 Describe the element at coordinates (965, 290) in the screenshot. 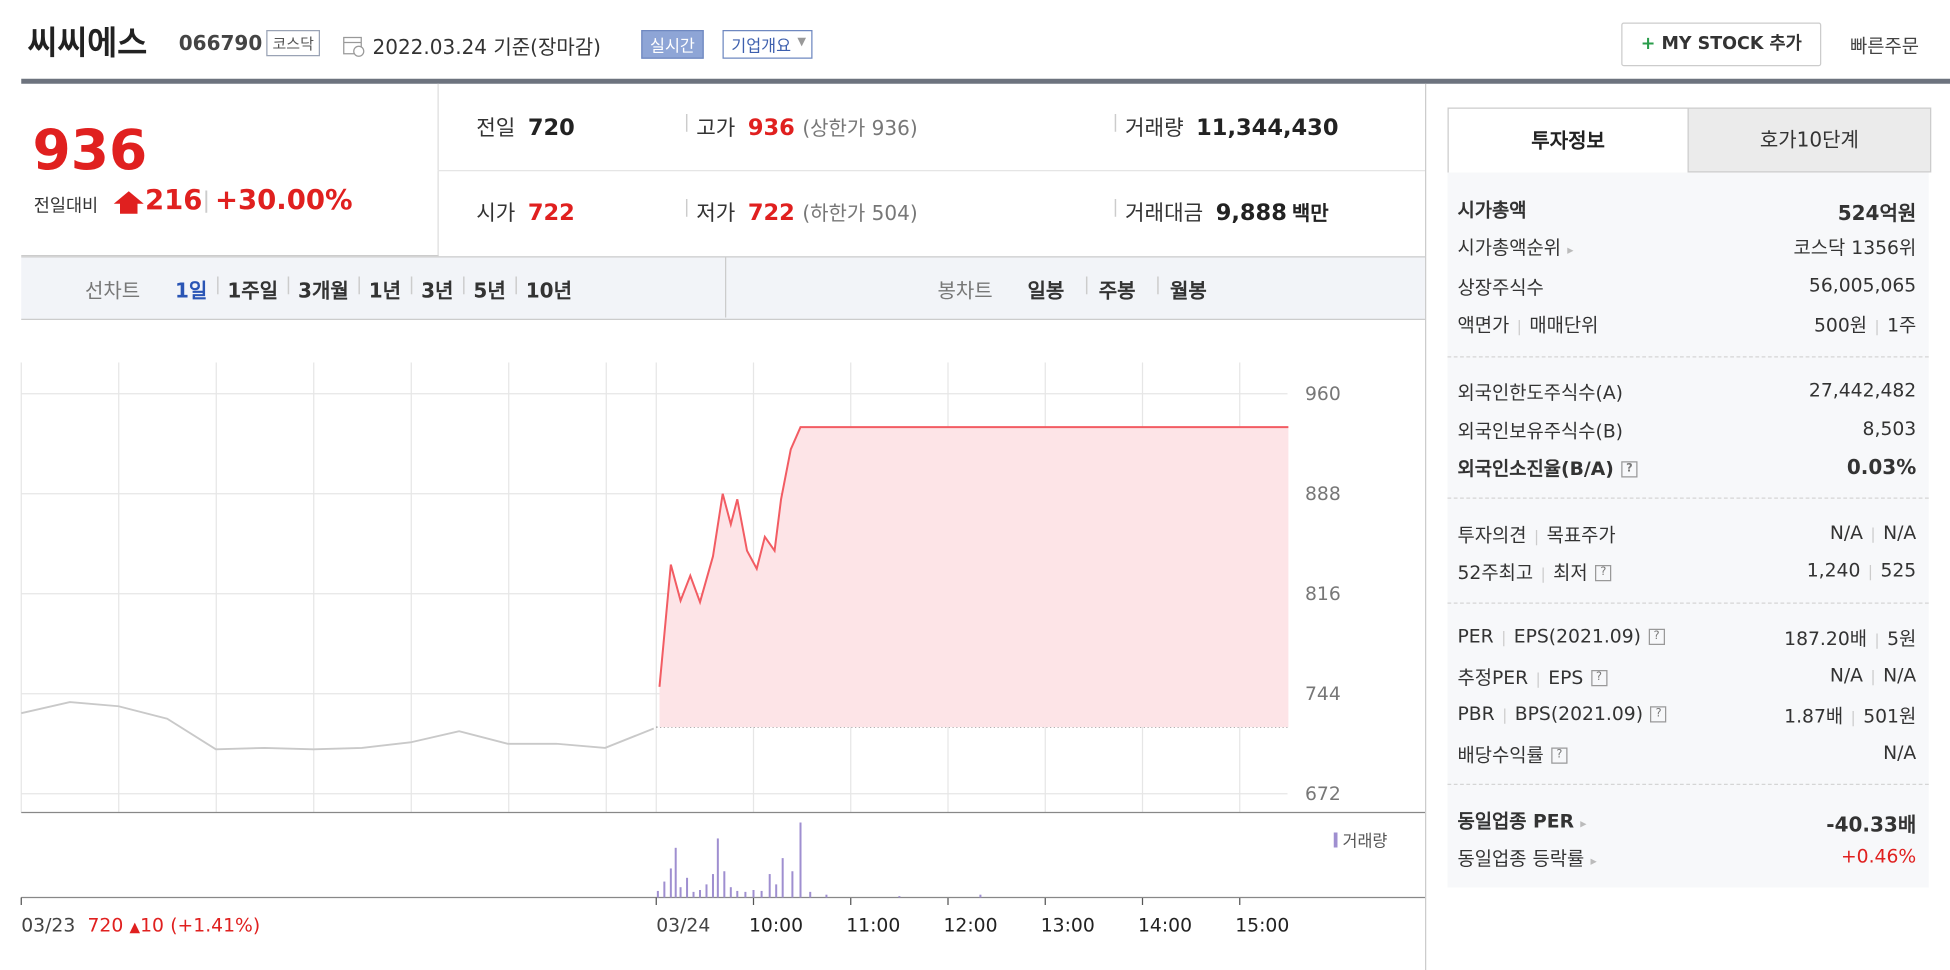

I see `candle-chart-label: 봉차트` at that location.